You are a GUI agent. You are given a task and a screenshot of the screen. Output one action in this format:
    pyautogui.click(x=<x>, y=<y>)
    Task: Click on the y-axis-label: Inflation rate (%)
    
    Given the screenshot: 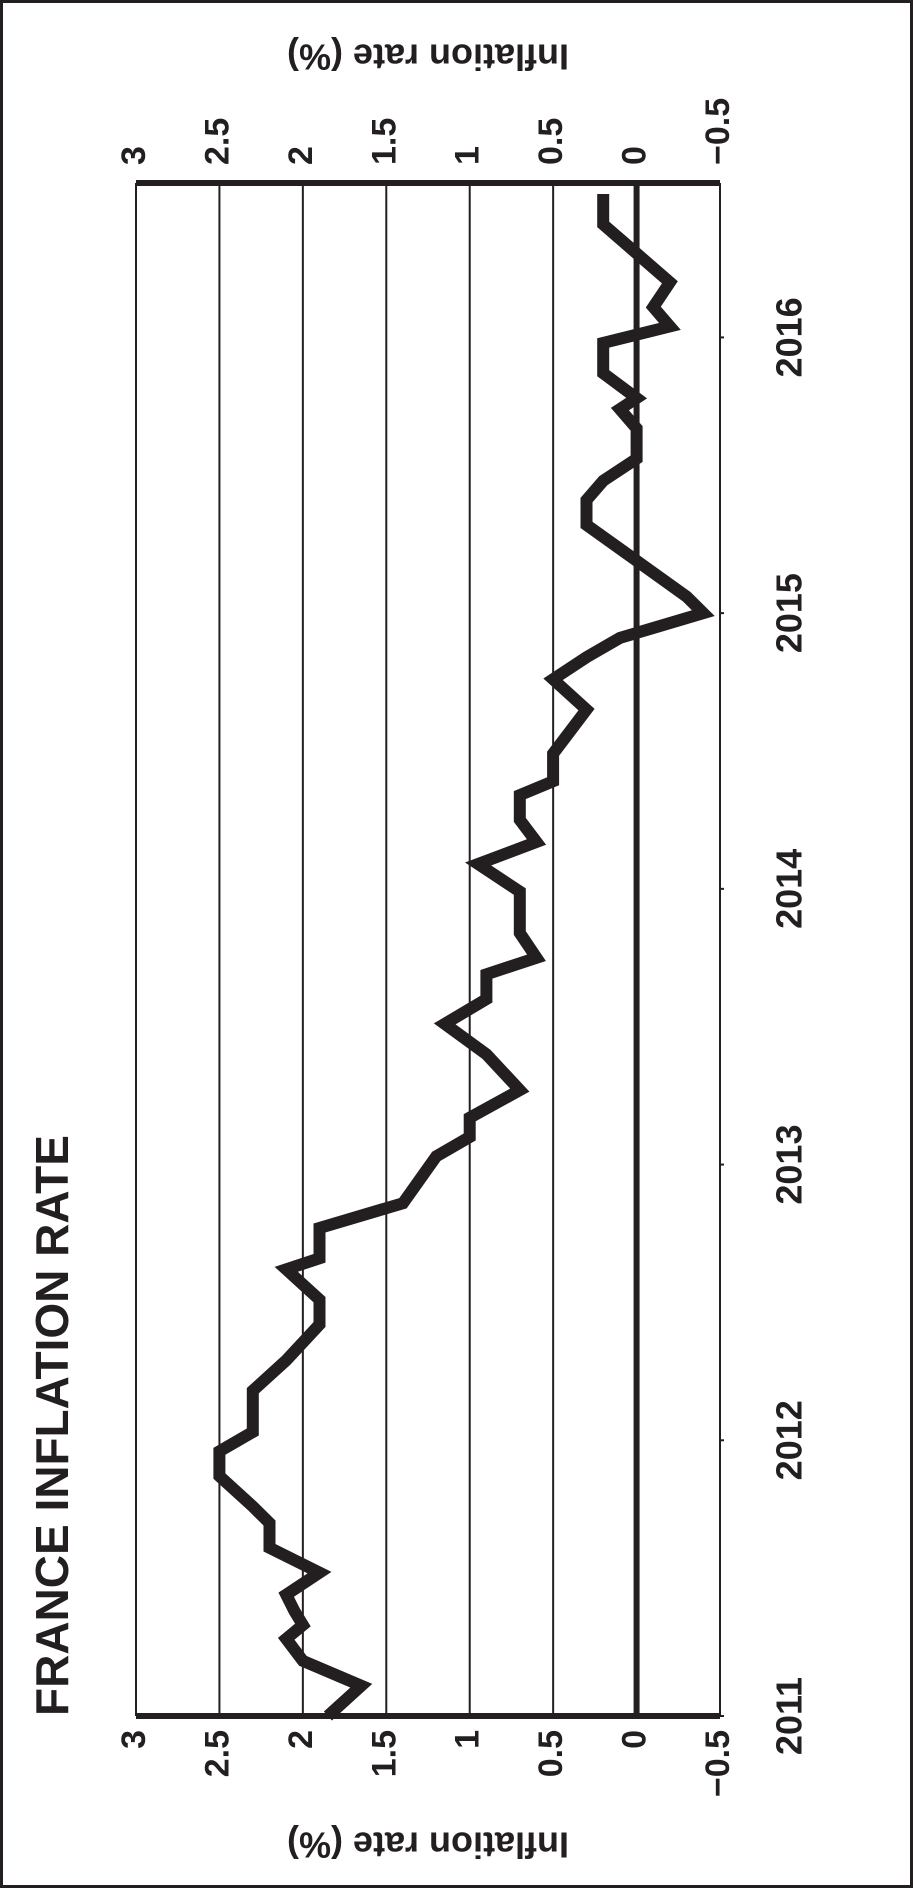 What is the action you would take?
    pyautogui.click(x=428, y=1844)
    